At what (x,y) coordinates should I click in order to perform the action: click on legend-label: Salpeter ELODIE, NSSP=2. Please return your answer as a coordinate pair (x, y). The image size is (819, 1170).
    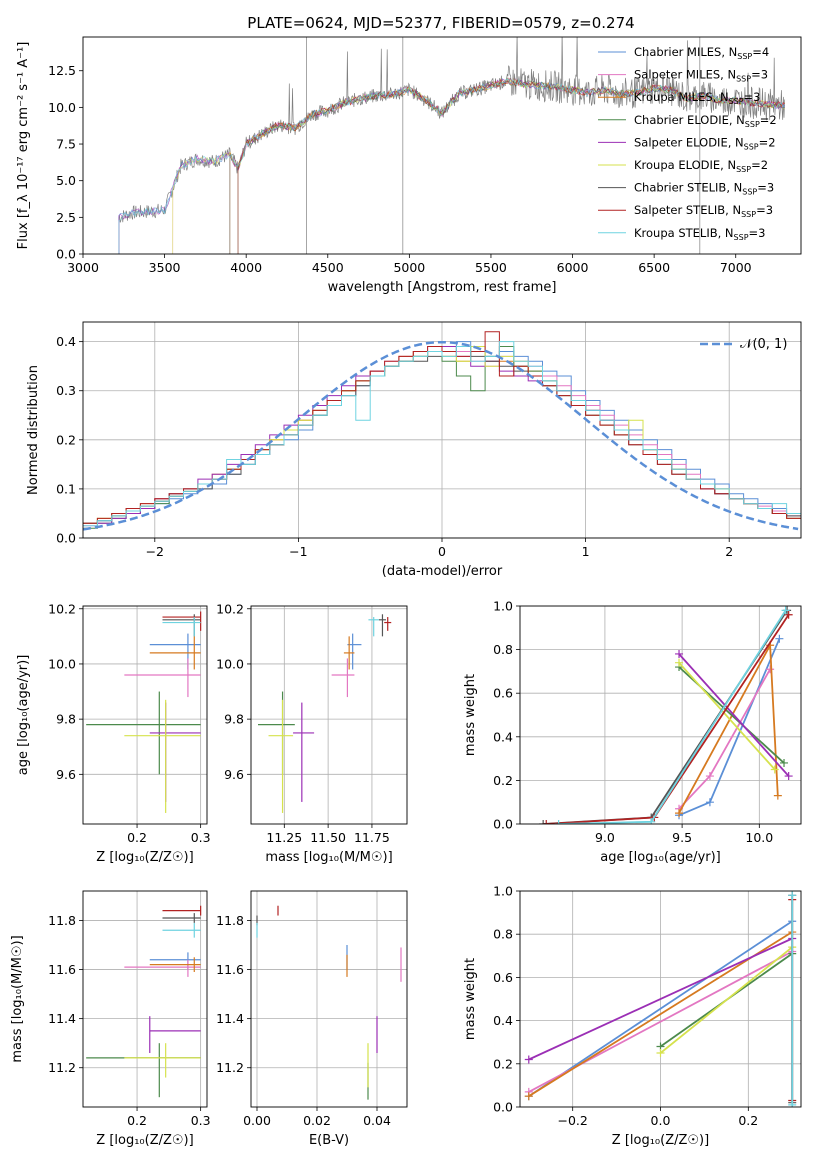
    Looking at the image, I should click on (705, 143).